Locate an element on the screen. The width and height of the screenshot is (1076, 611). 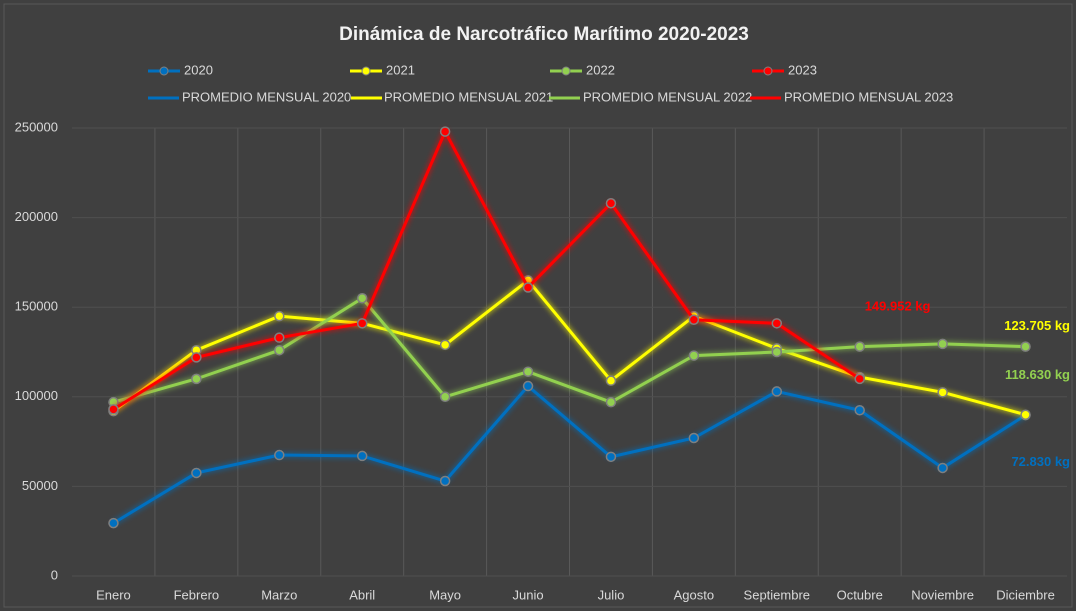
x-tick-label: Junio is located at coordinates (528, 594).